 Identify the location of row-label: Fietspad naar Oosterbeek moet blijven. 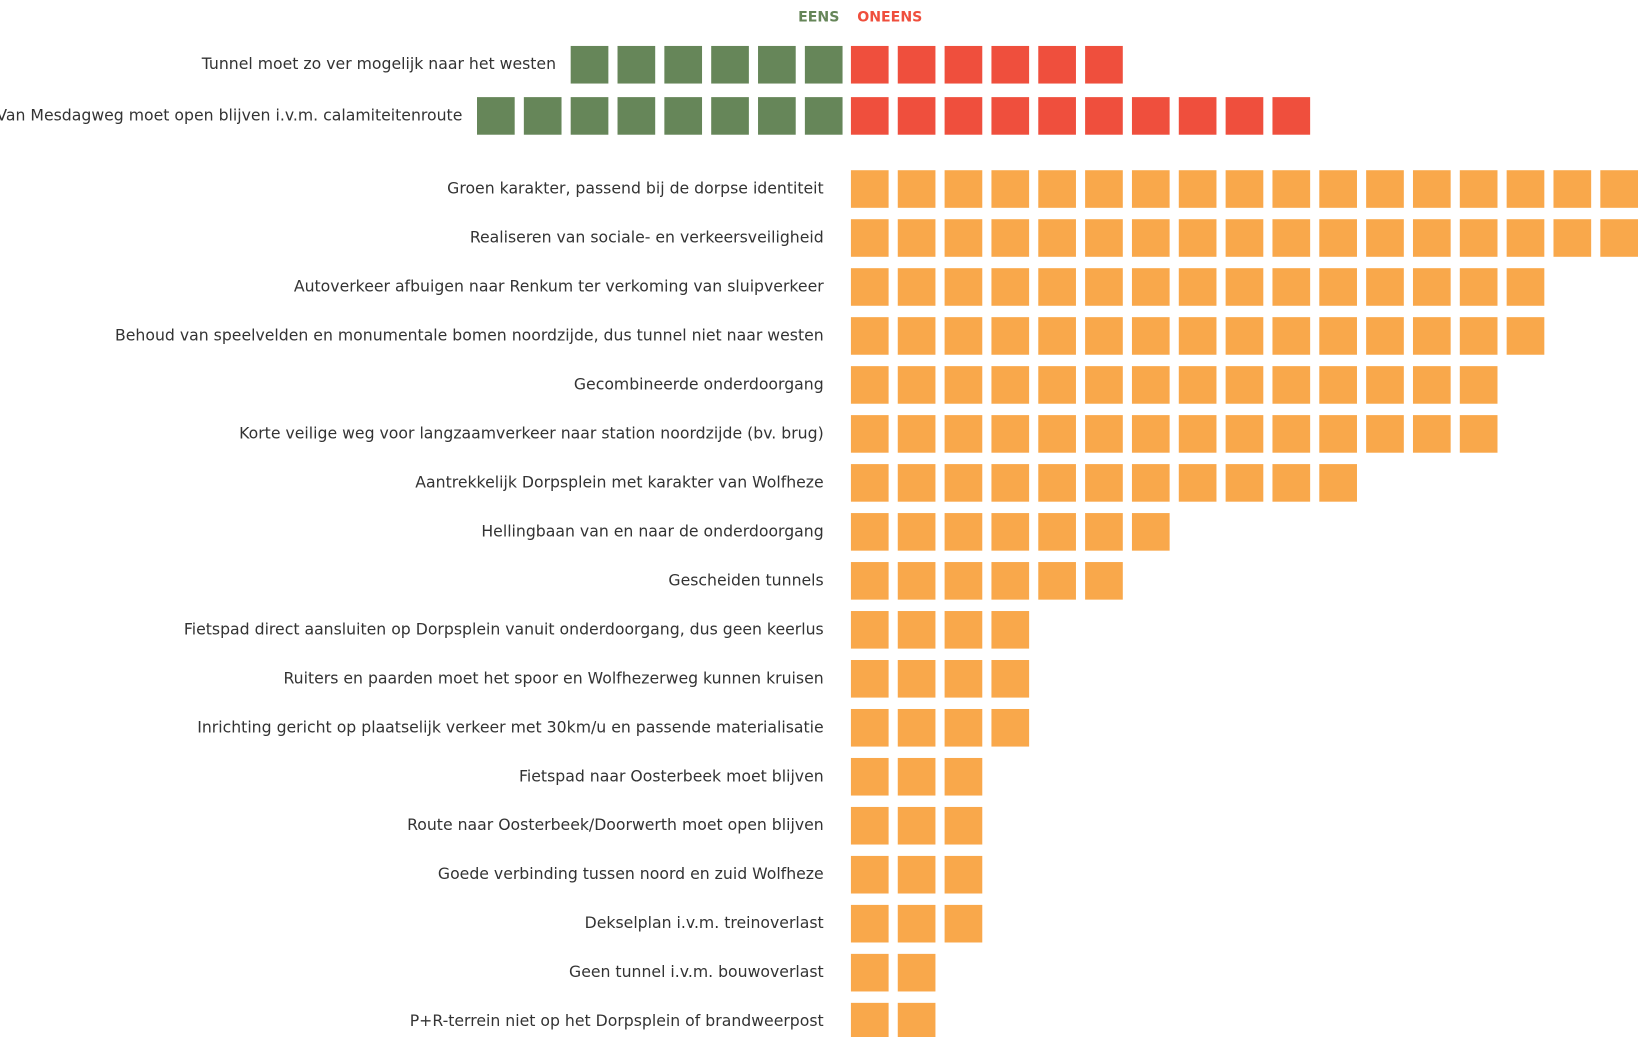
(671, 775).